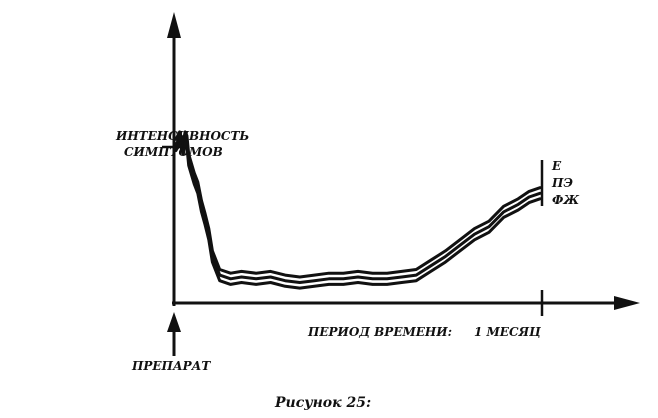 Image resolution: width=658 pixels, height=418 pixels. I want to click on x-tick-label-month: 1 МЕСЯЦ, so click(507, 332).